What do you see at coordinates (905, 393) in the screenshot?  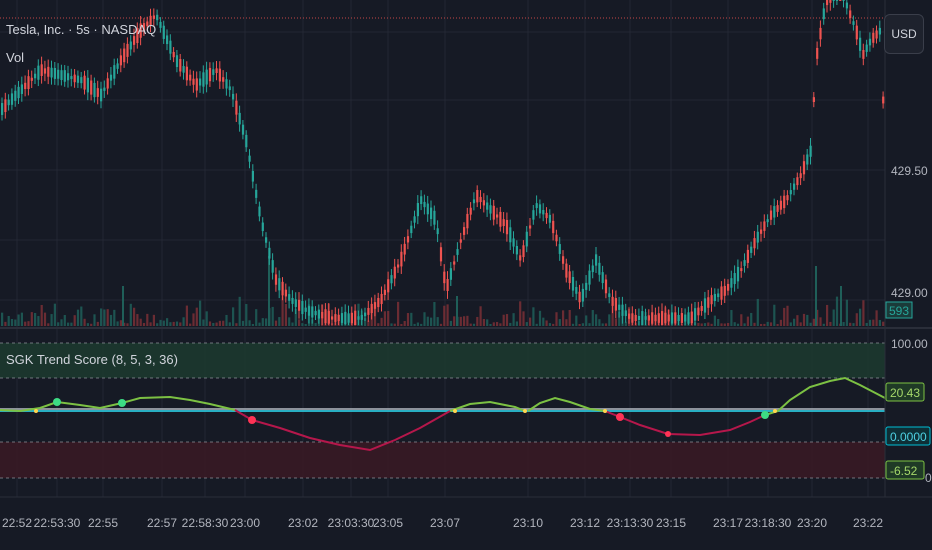 I see `score-value-tag: 20.43` at bounding box center [905, 393].